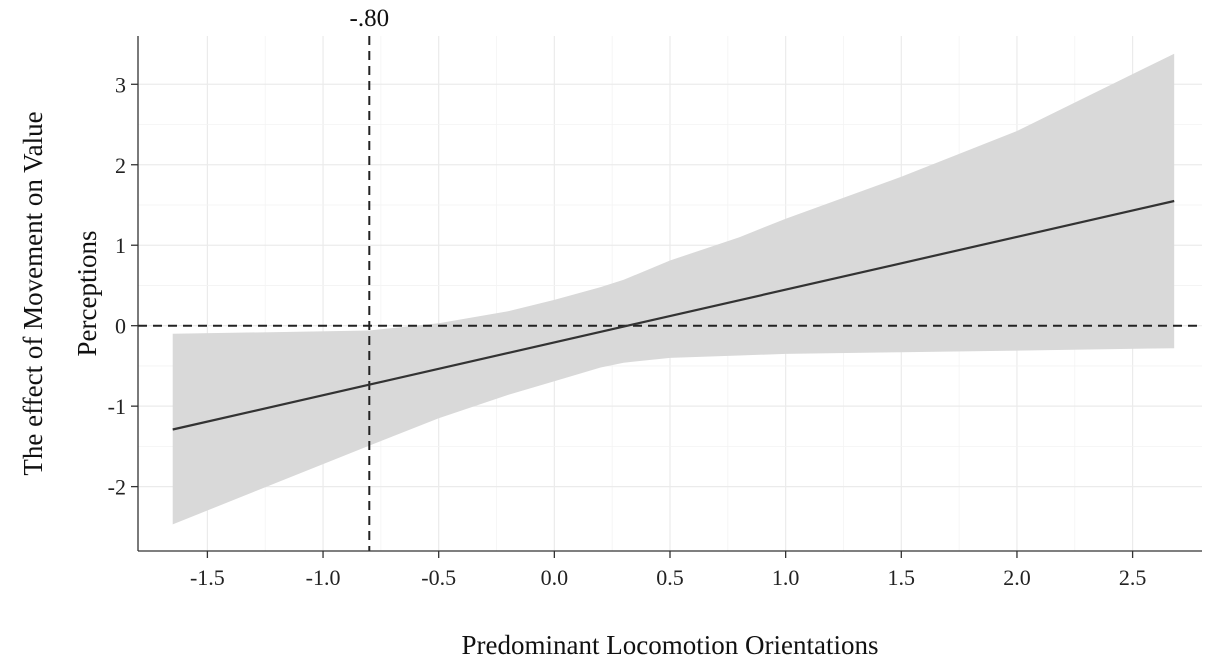 This screenshot has height=665, width=1218. Describe the element at coordinates (33, 293) in the screenshot. I see `y-axis-title-line1: The effect of Movement on Value` at that location.